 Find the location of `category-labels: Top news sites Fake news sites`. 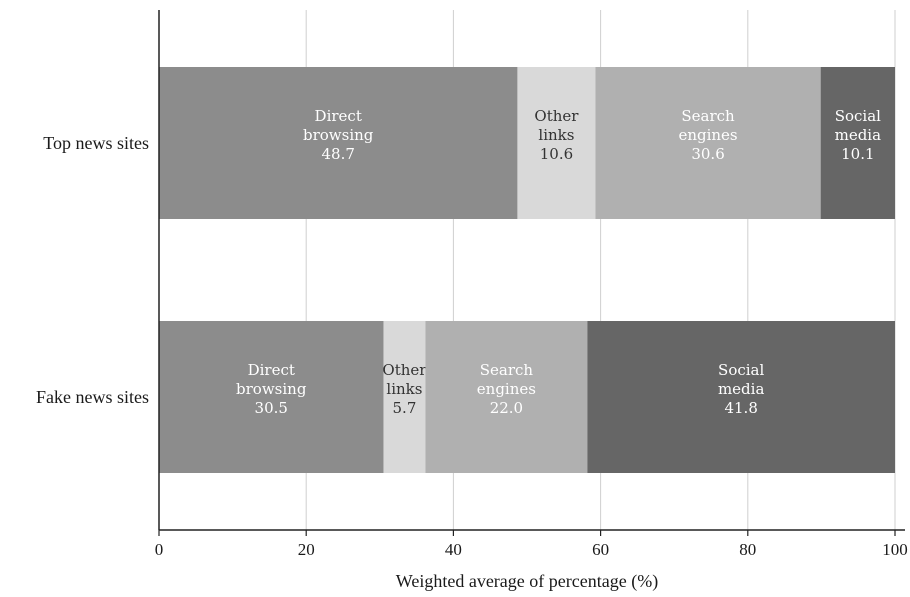

category-labels: Top news sites Fake news sites is located at coordinates (92, 270).